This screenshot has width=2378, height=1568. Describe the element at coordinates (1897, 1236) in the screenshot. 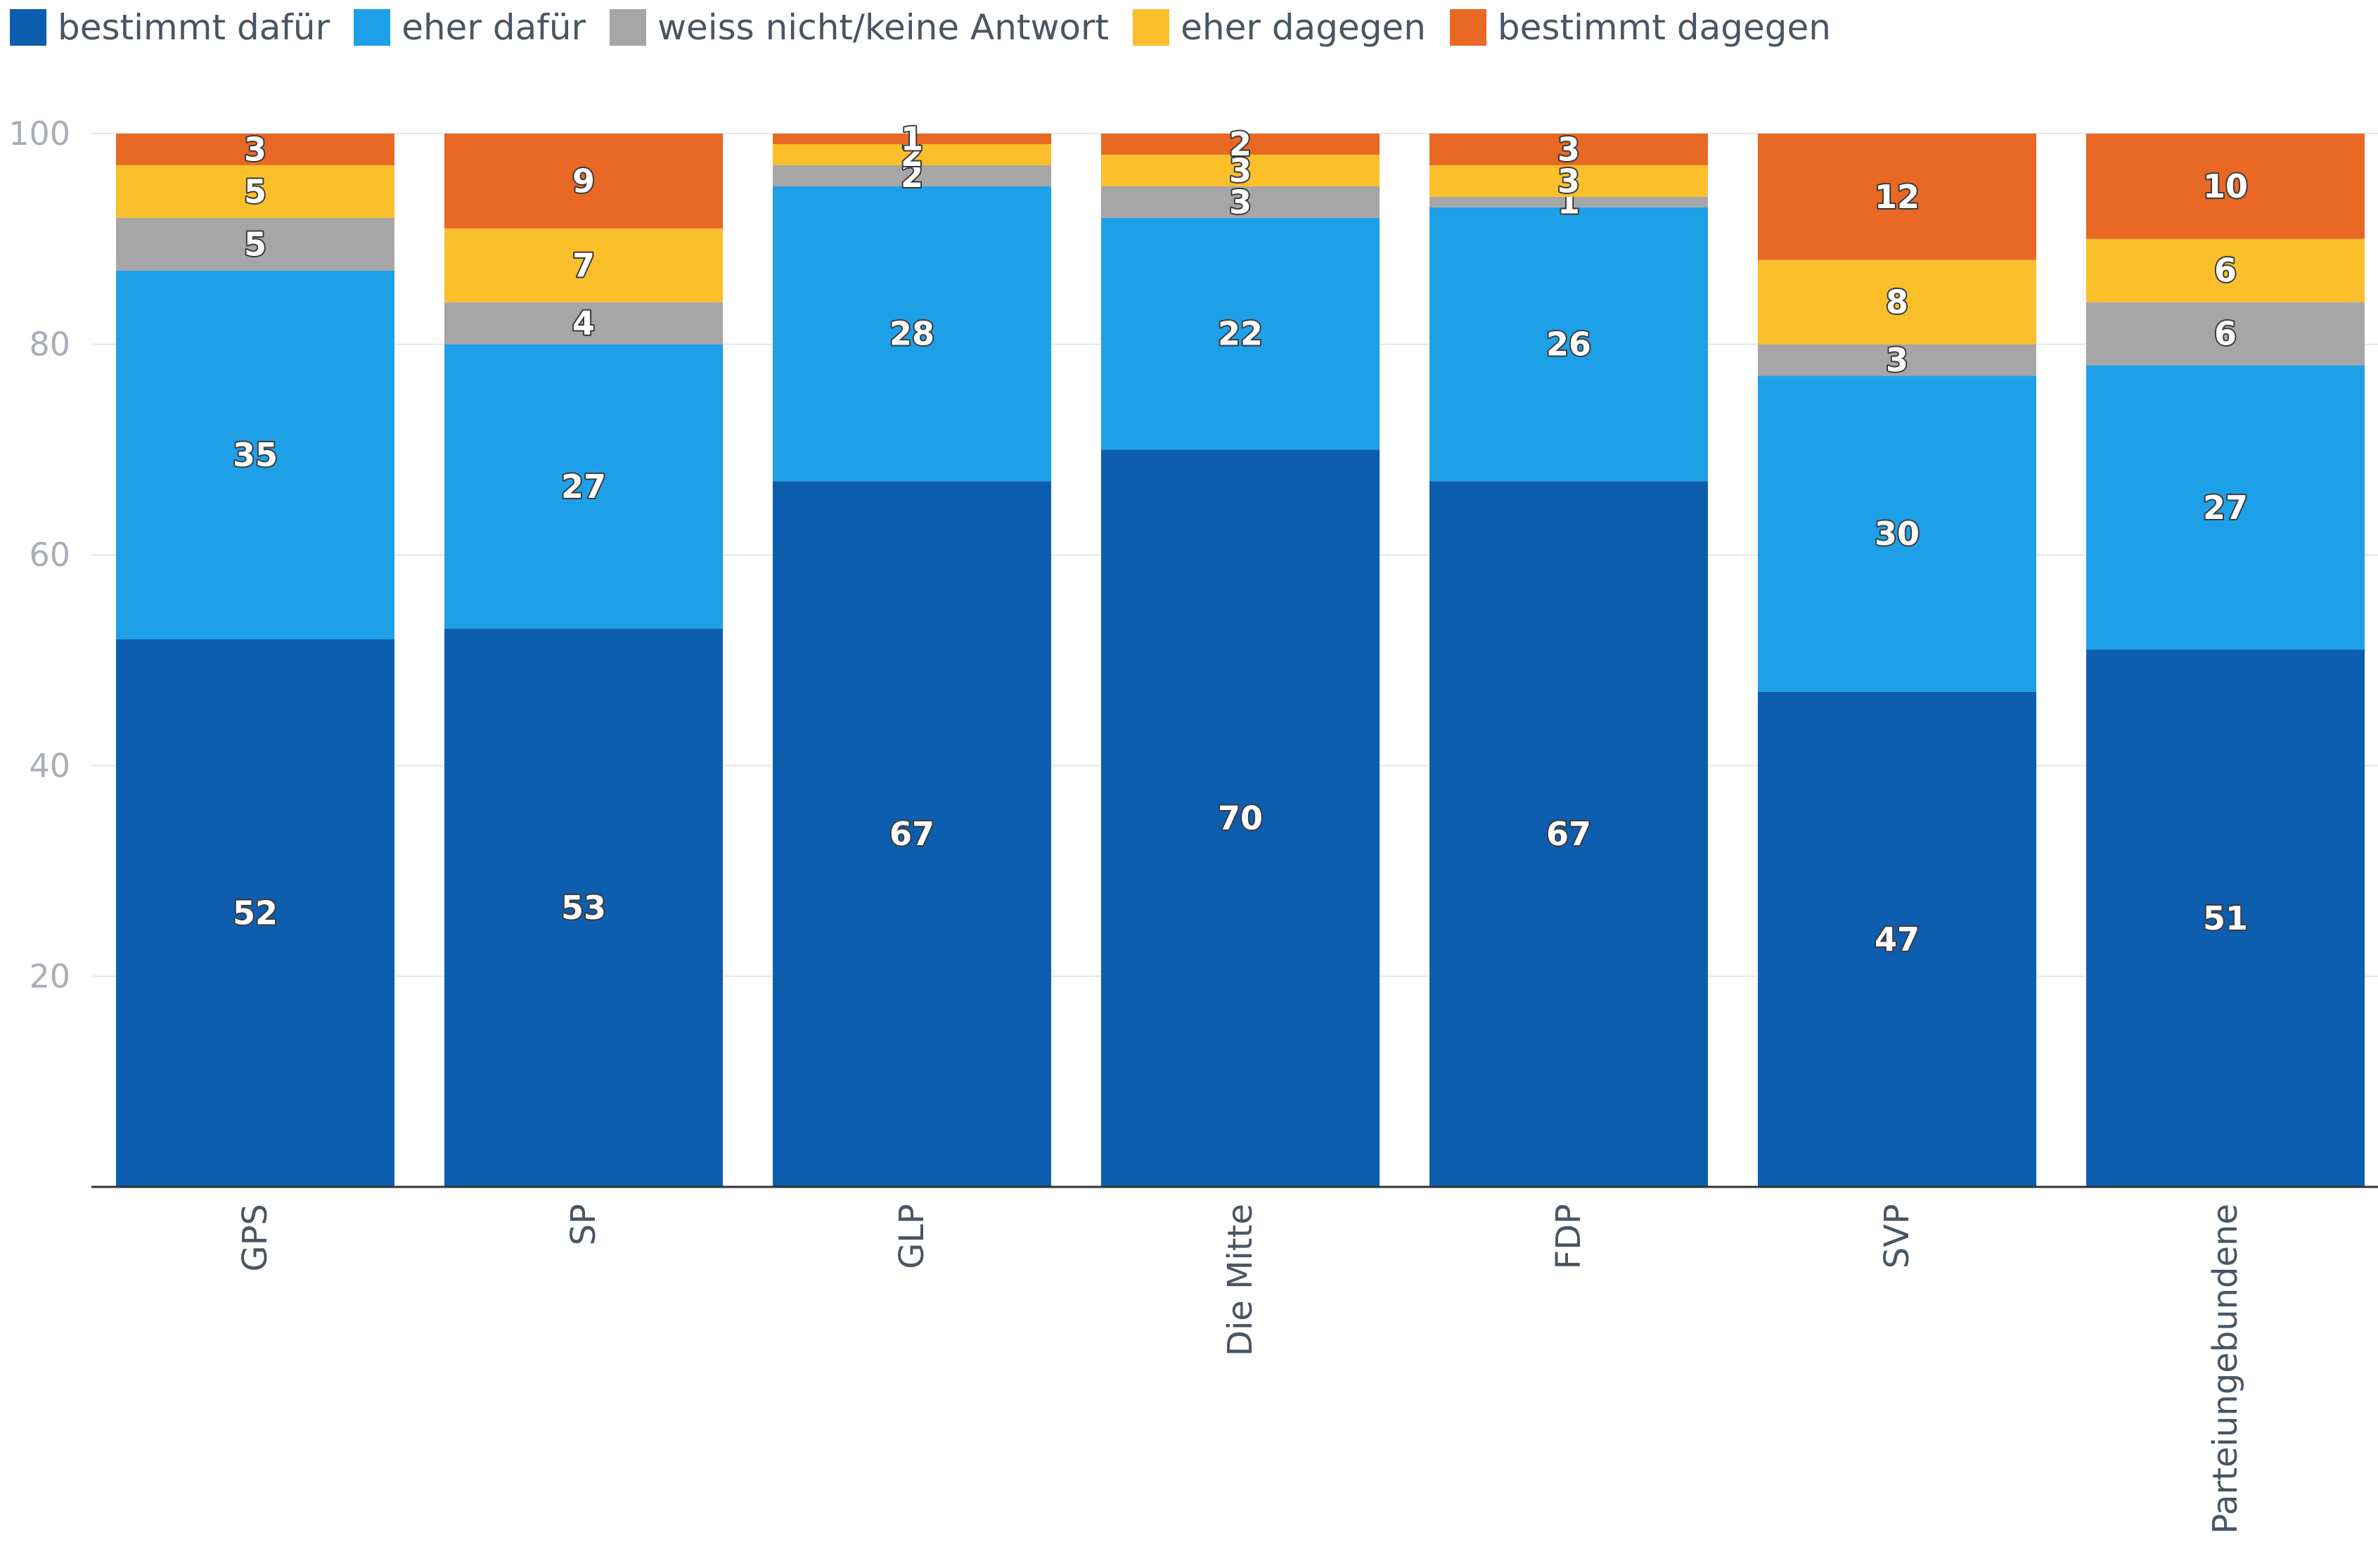

I see `x-tick-label-svp: SVP` at that location.